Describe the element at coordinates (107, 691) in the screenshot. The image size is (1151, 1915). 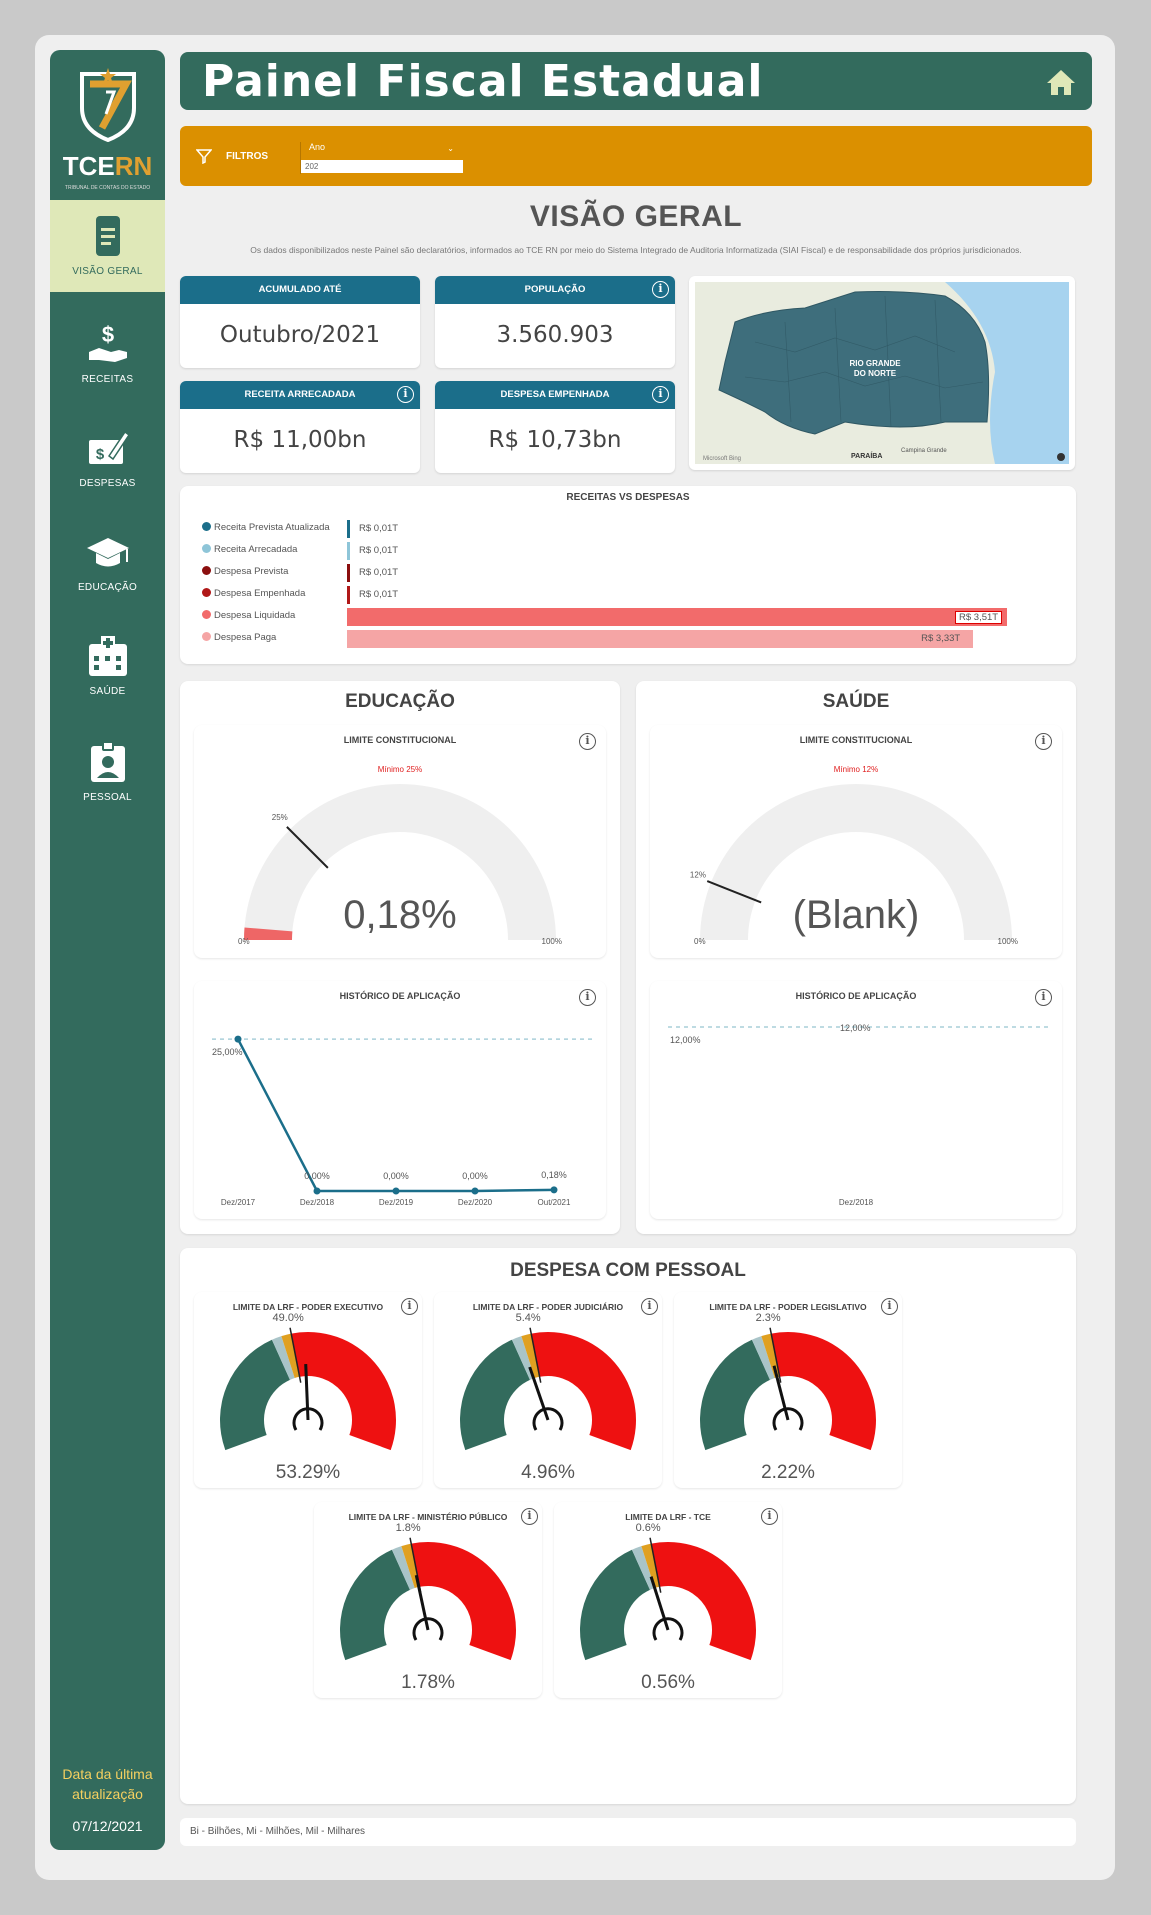
I see `nav-label: SAÚDE` at that location.